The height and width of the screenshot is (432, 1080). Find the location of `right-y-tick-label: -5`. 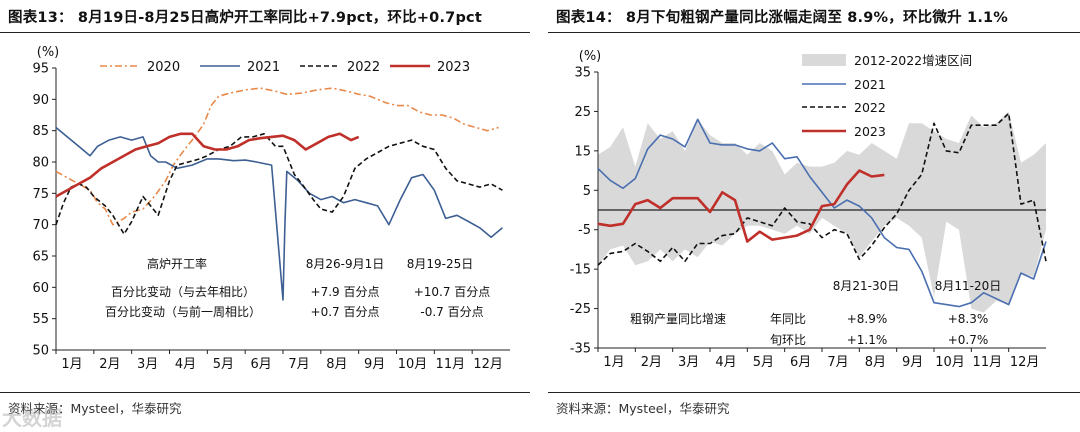

right-y-tick-label: -5 is located at coordinates (584, 230).